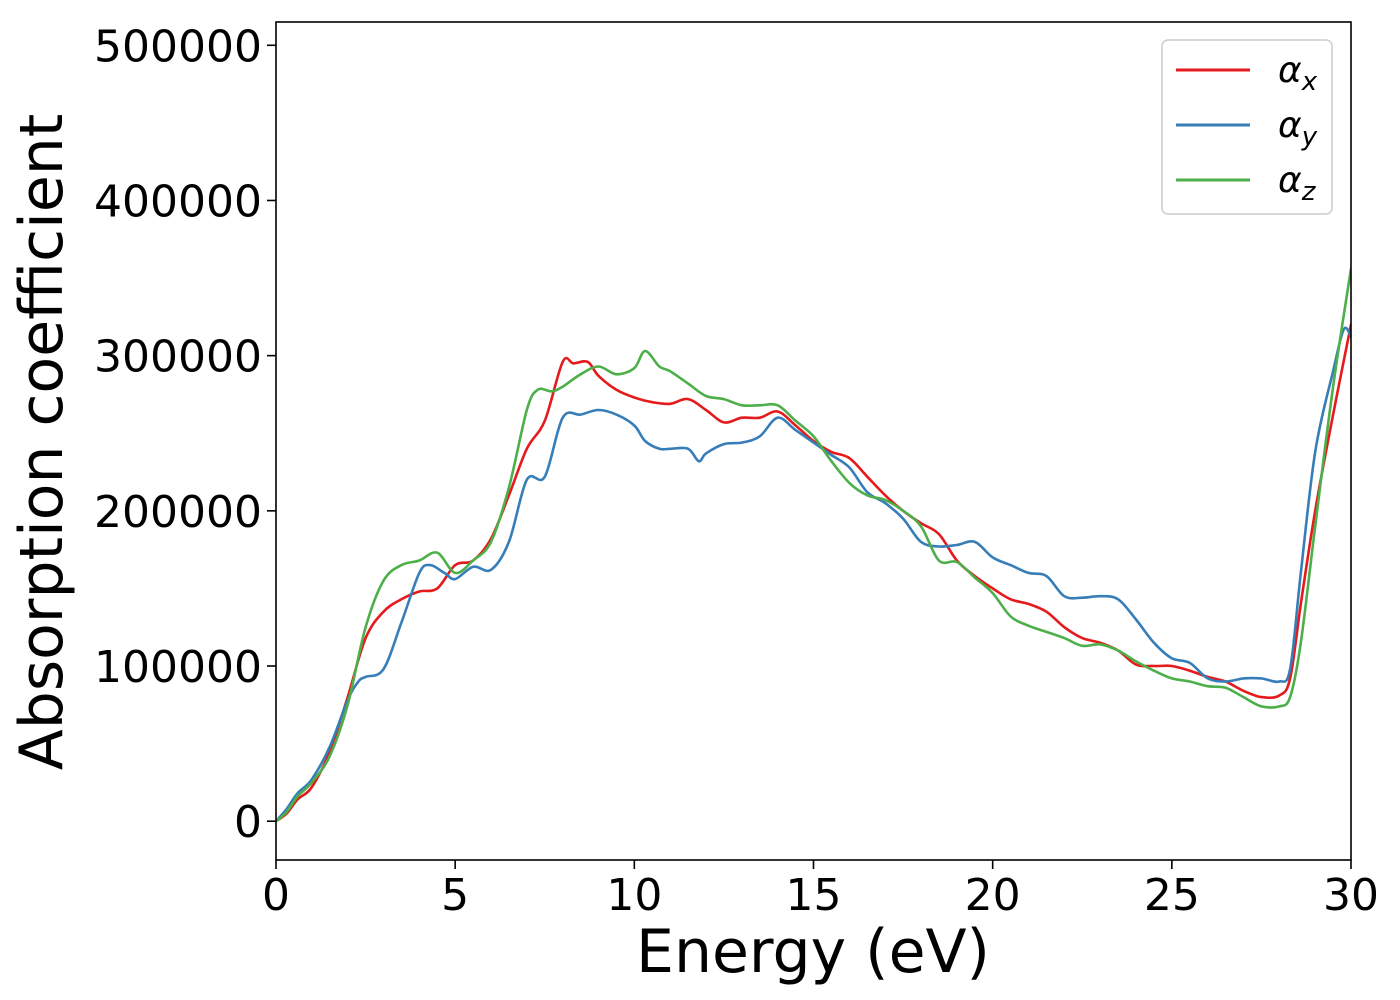 This screenshot has height=1000, width=1400. I want to click on legend: αx αy αz, so click(1247, 127).